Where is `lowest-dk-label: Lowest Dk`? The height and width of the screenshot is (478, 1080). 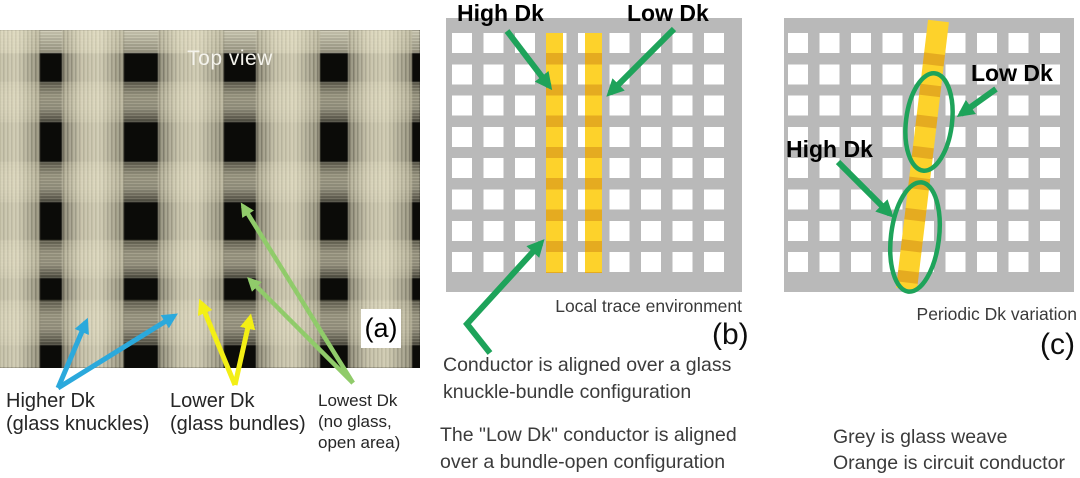 lowest-dk-label: Lowest Dk is located at coordinates (358, 400).